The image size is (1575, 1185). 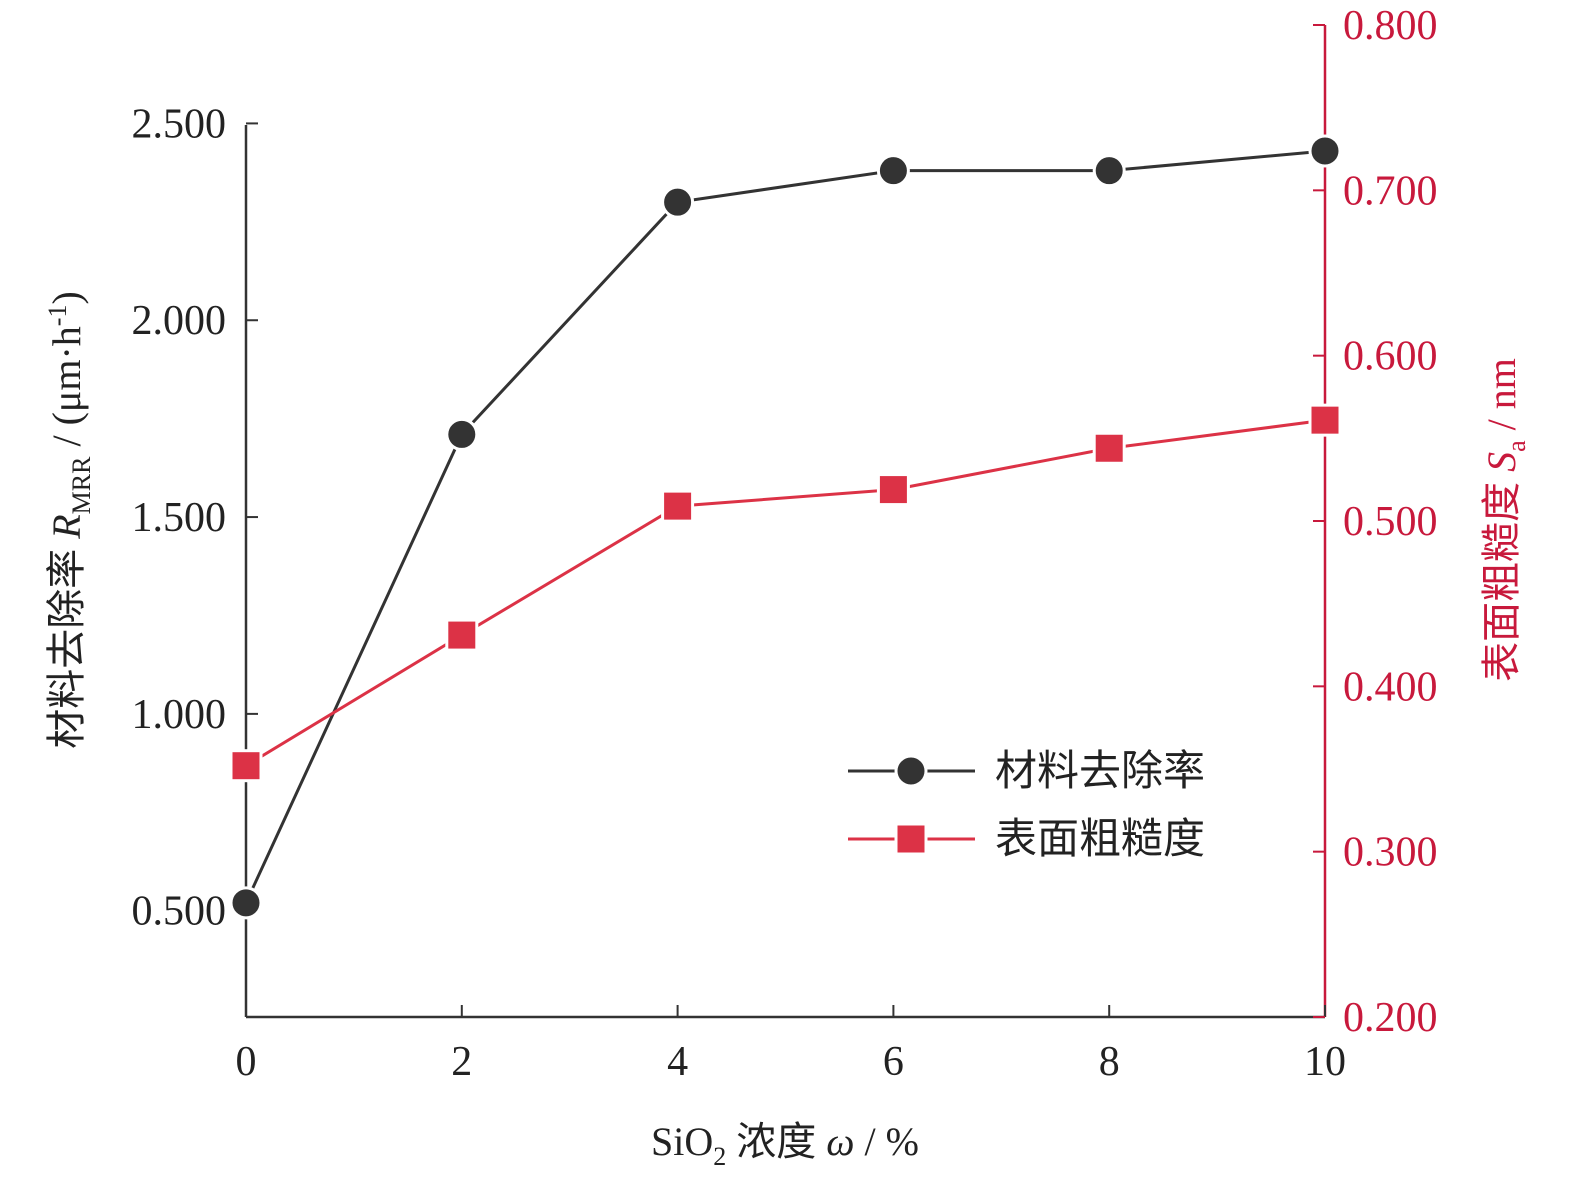 What do you see at coordinates (1100, 840) in the screenshot?
I see `legend-label-roughness: 表面粗糙度` at bounding box center [1100, 840].